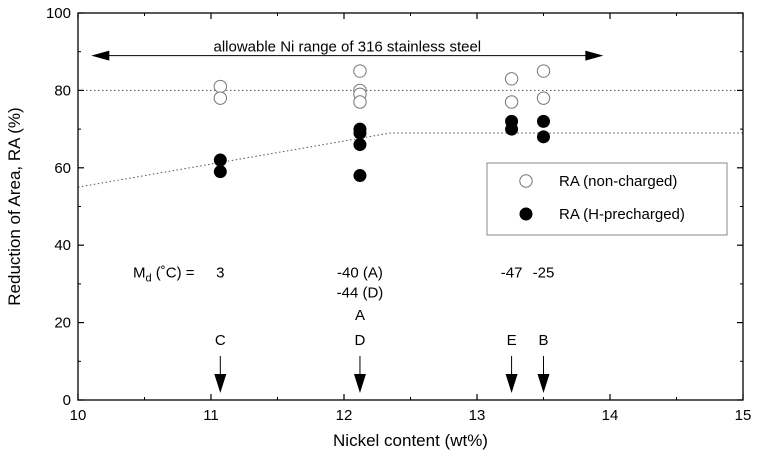  I want to click on y-tick-label: 60, so click(62, 168).